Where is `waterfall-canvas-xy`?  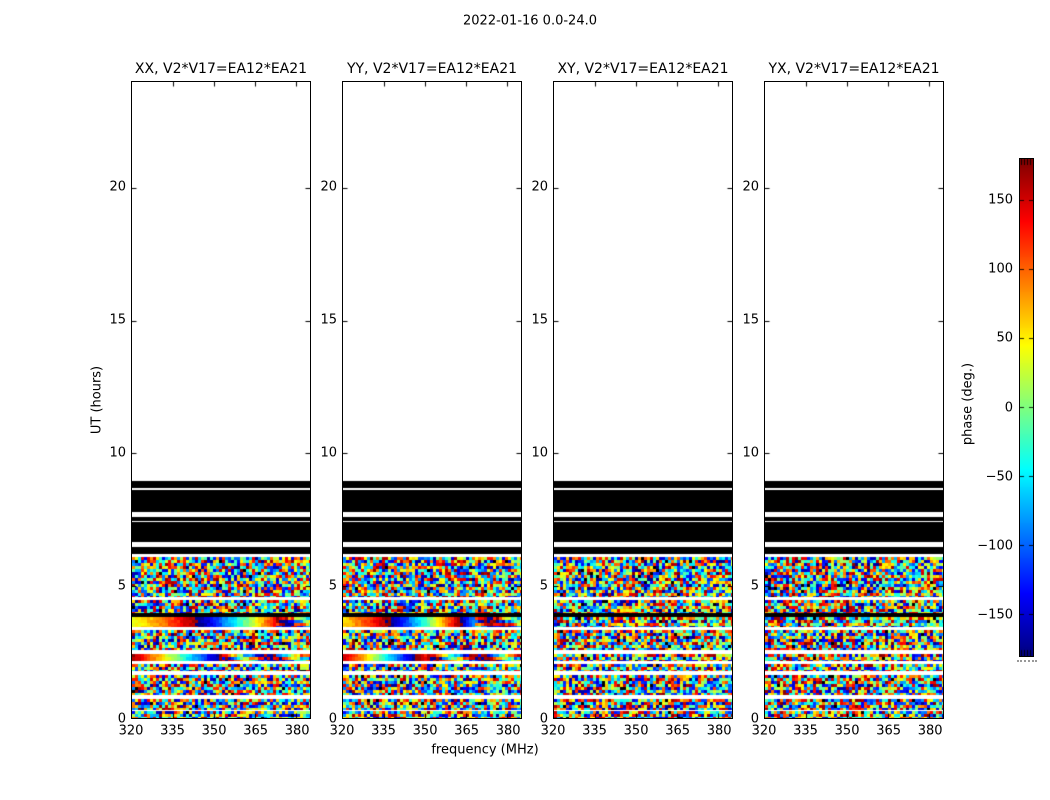
waterfall-canvas-xy is located at coordinates (643, 400).